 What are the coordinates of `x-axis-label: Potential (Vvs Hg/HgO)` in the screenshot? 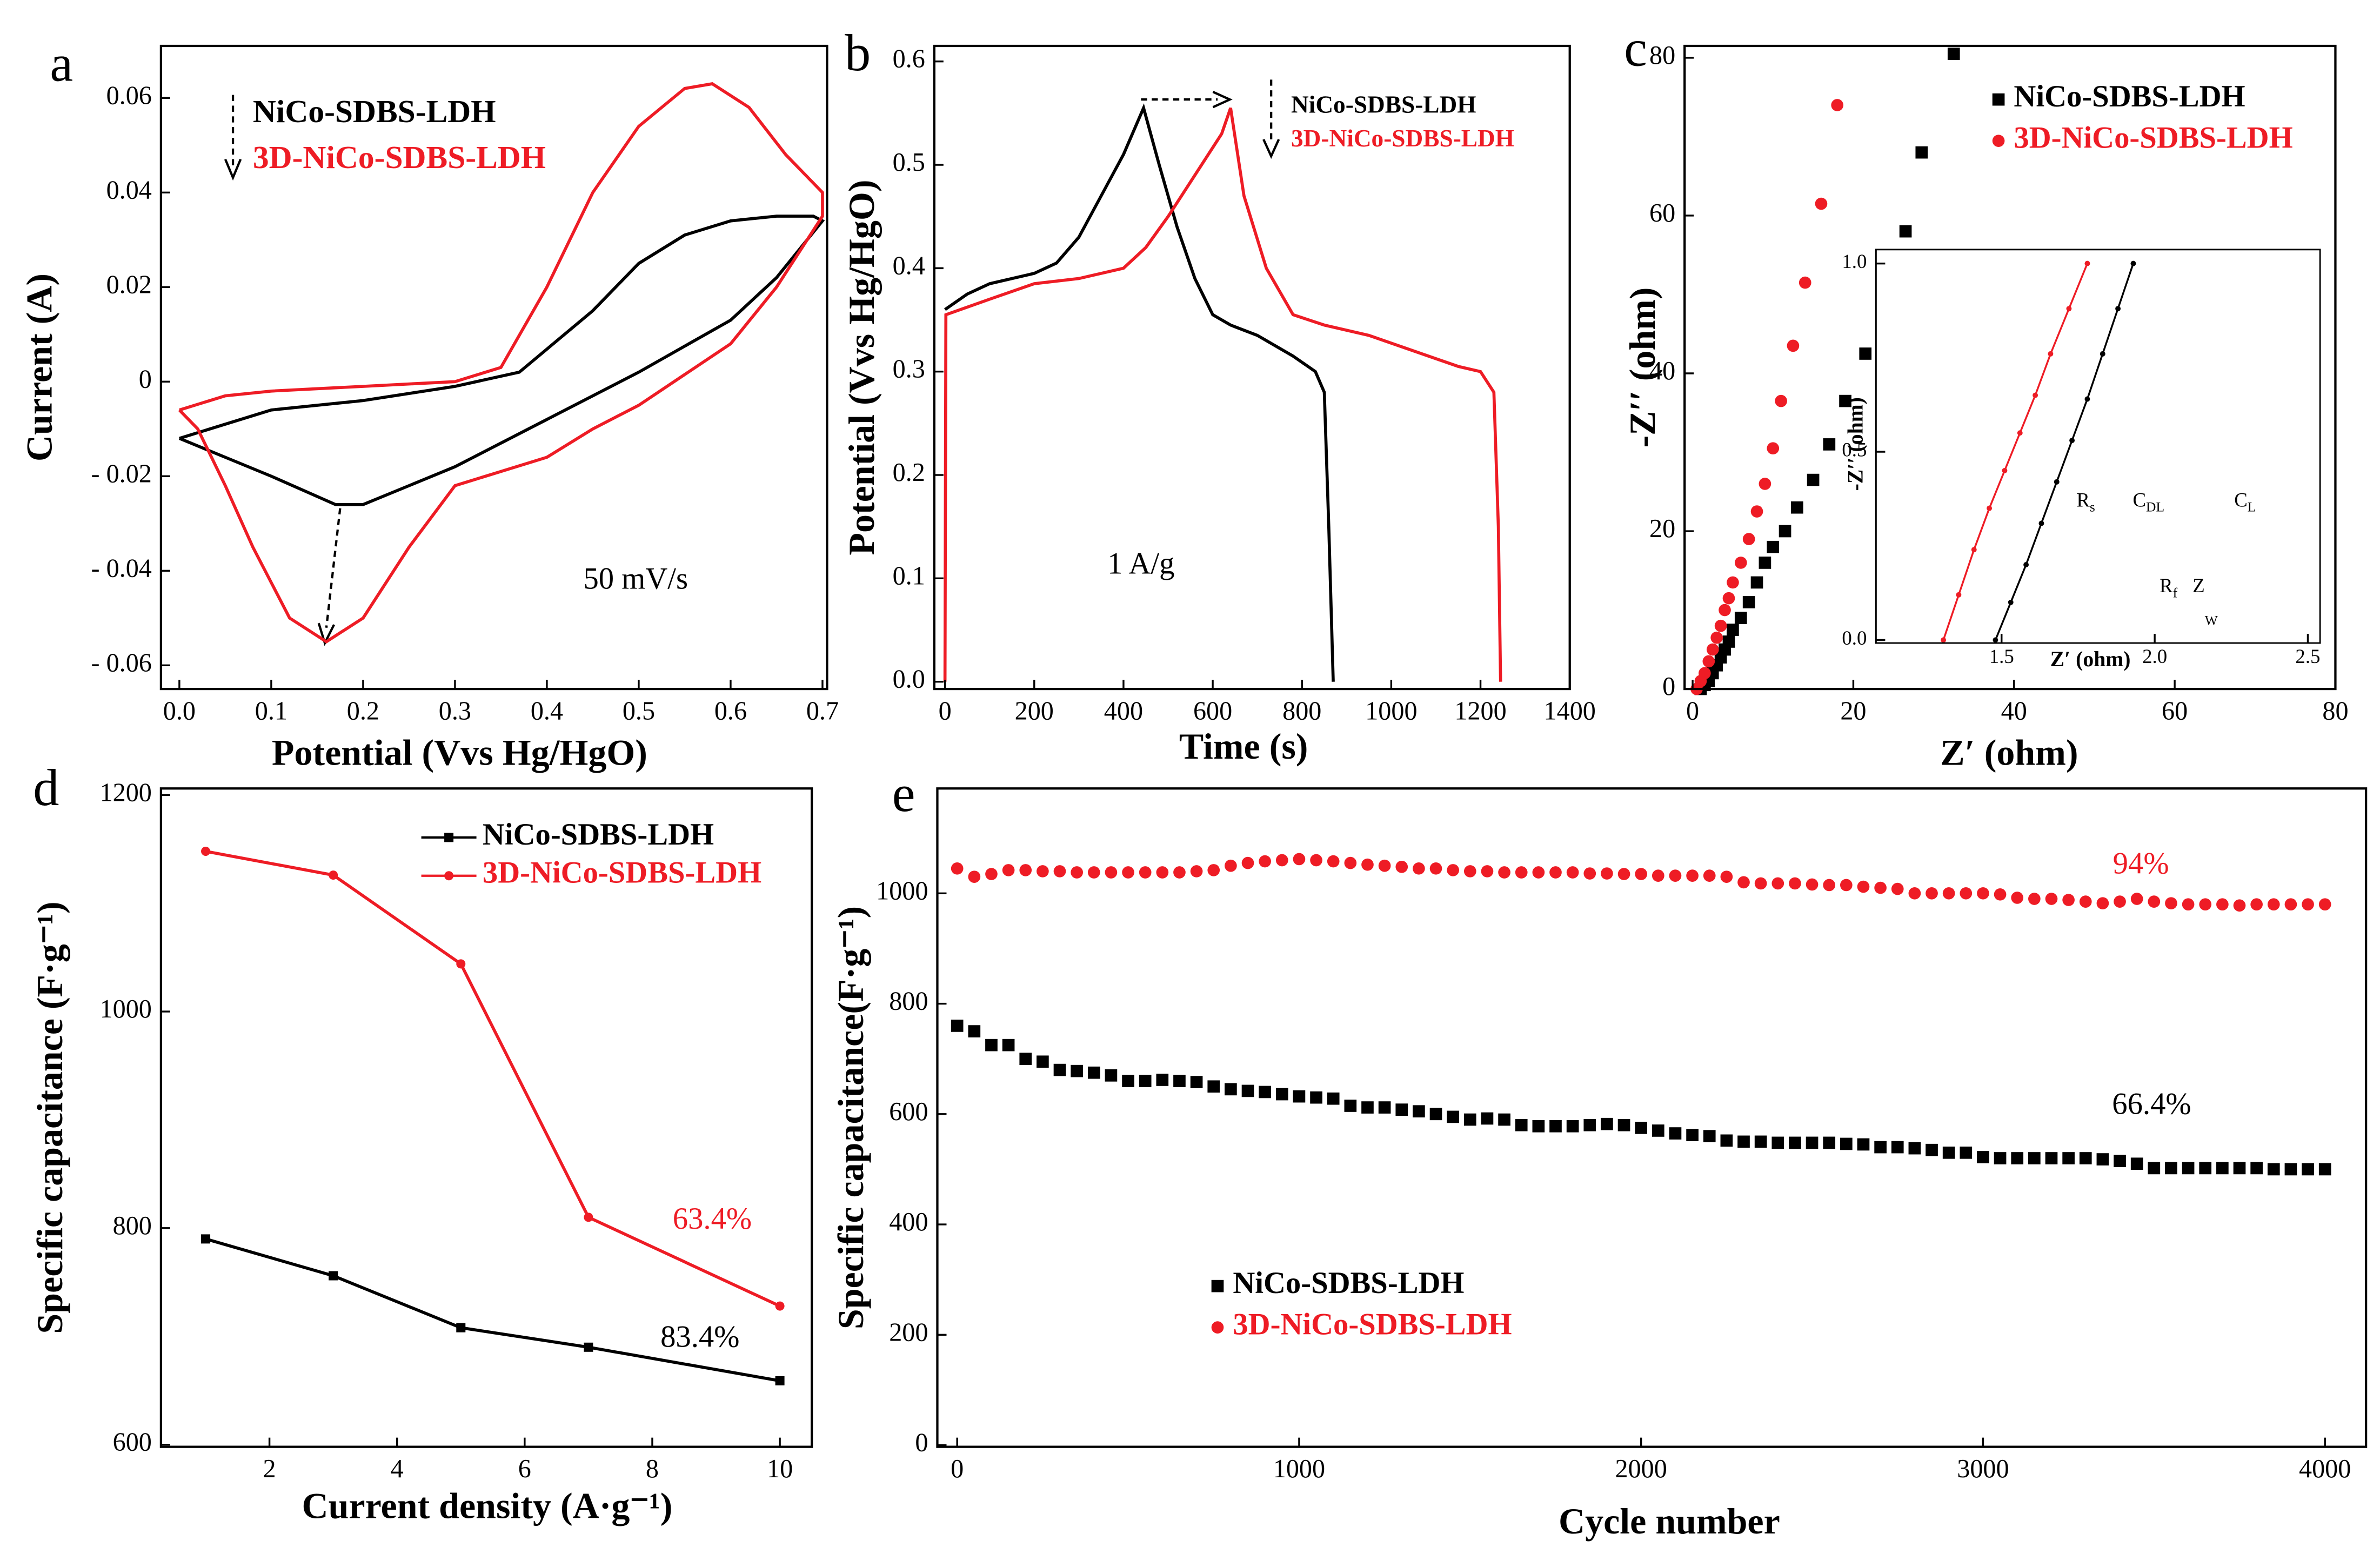 It's located at (459, 752).